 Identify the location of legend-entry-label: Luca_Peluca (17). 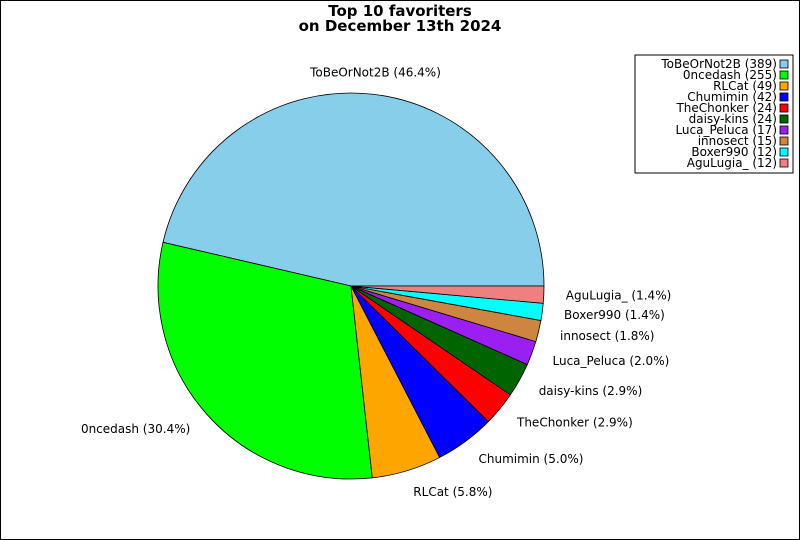
(726, 130).